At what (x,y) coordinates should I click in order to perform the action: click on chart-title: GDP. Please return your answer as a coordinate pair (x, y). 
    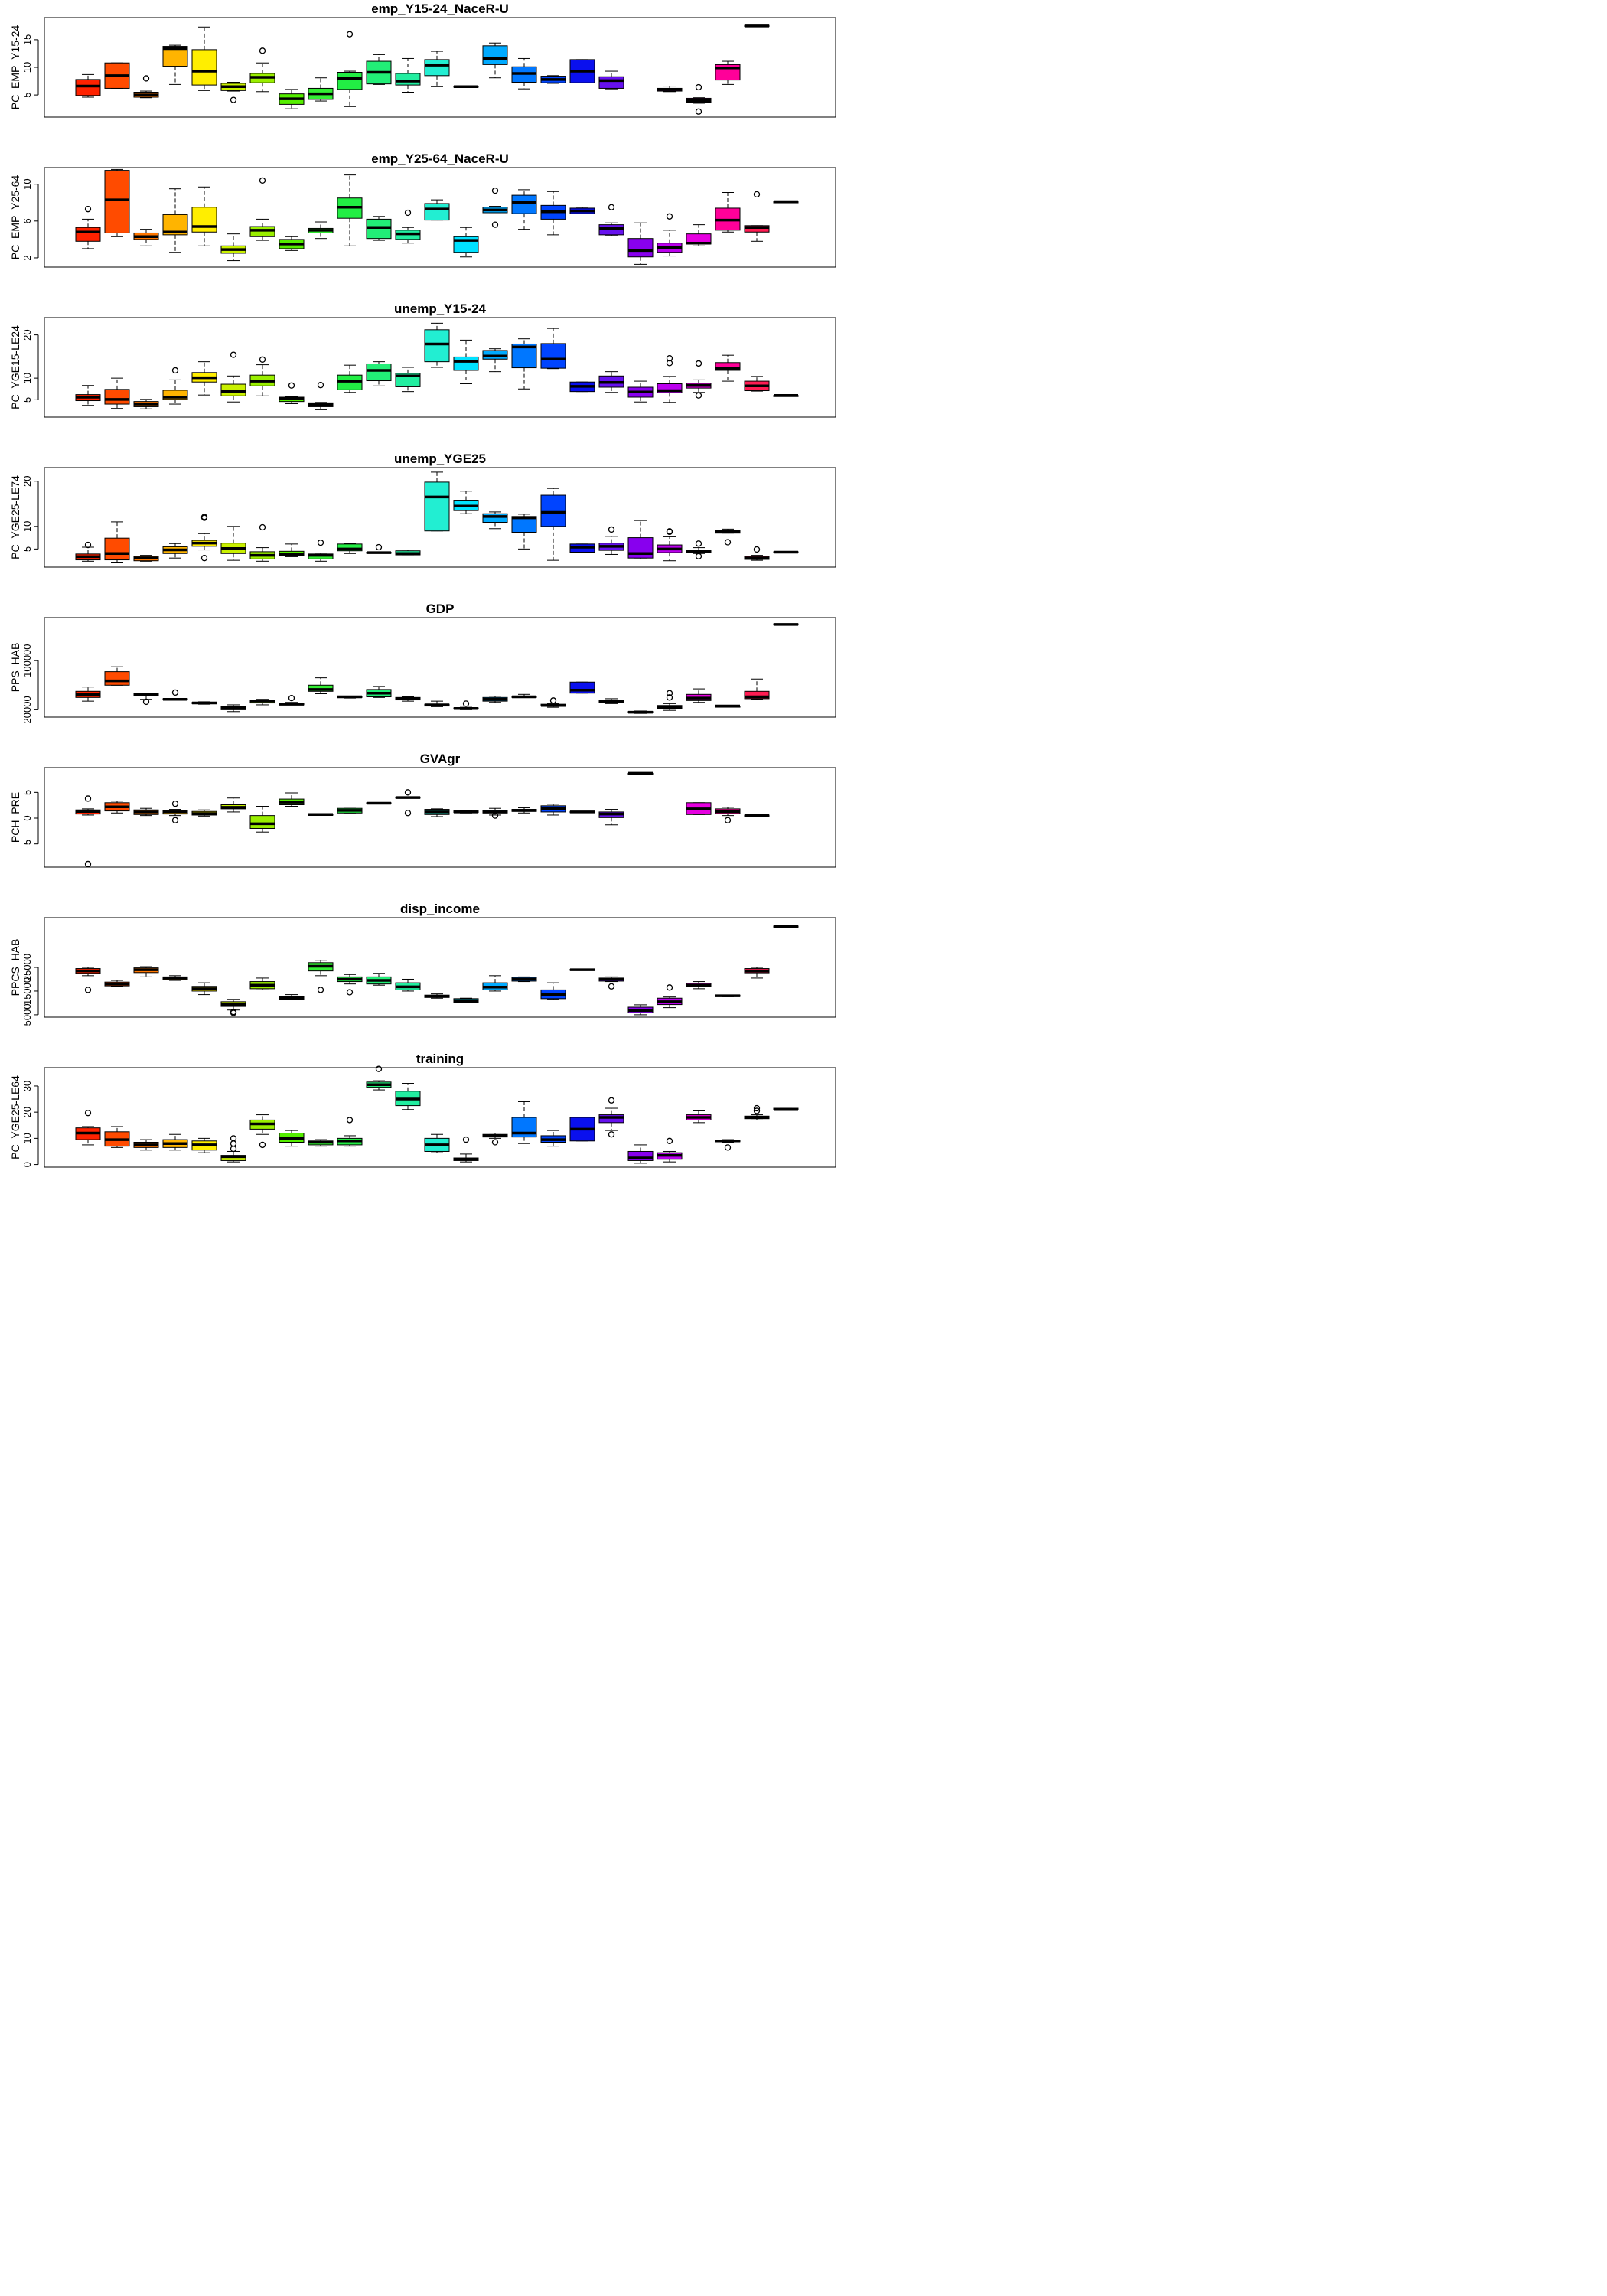
    Looking at the image, I should click on (441, 609).